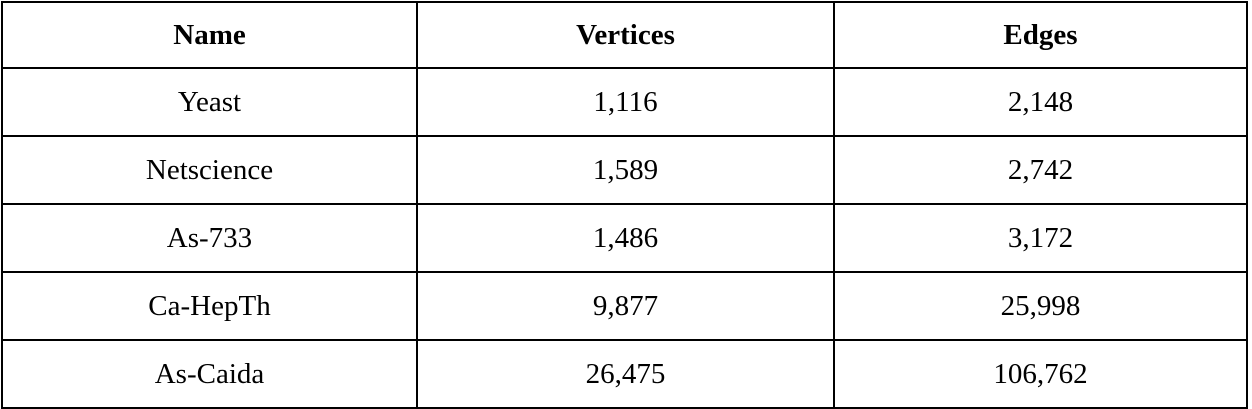 This screenshot has height=409, width=1252. I want to click on cell-vertices: 9,877, so click(625, 306).